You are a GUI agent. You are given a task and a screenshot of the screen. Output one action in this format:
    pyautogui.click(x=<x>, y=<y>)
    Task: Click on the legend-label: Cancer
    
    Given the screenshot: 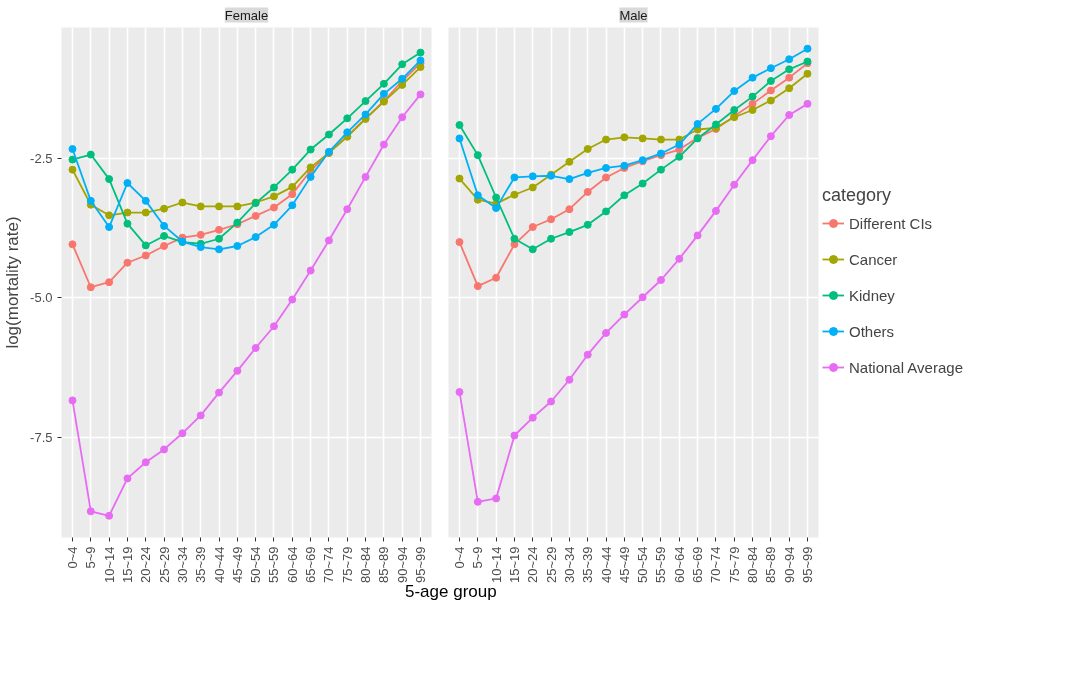 What is the action you would take?
    pyautogui.click(x=873, y=259)
    